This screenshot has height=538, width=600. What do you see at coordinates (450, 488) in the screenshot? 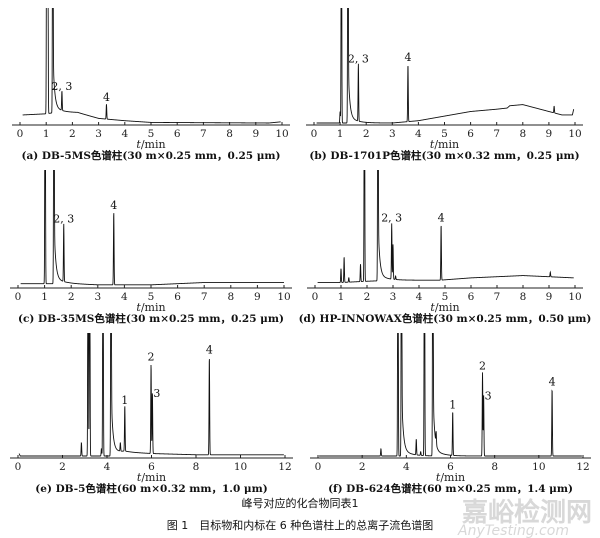
I see `panel-title: (f) DB-624色谱柱(60 m×0.25 mm，1.4 μm)` at bounding box center [450, 488].